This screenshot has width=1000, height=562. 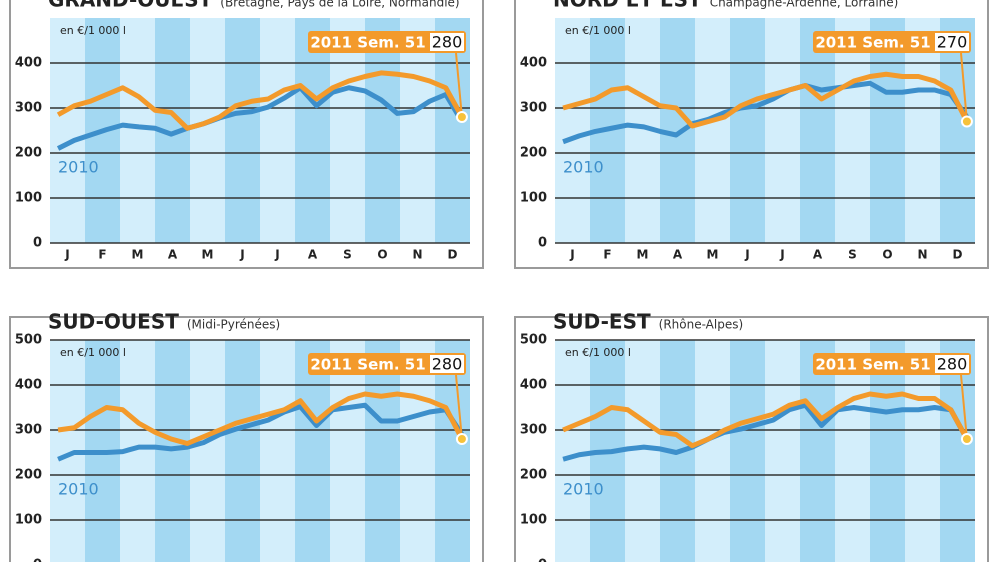 I want to click on month-label: D, so click(x=453, y=255).